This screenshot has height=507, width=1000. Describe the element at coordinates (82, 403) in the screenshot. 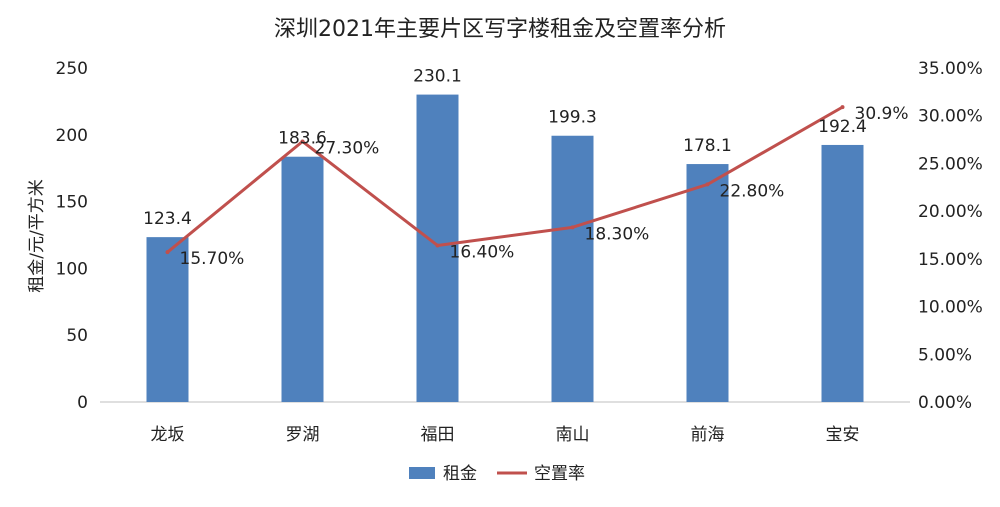

I see `y-left-tick-label: 0` at that location.